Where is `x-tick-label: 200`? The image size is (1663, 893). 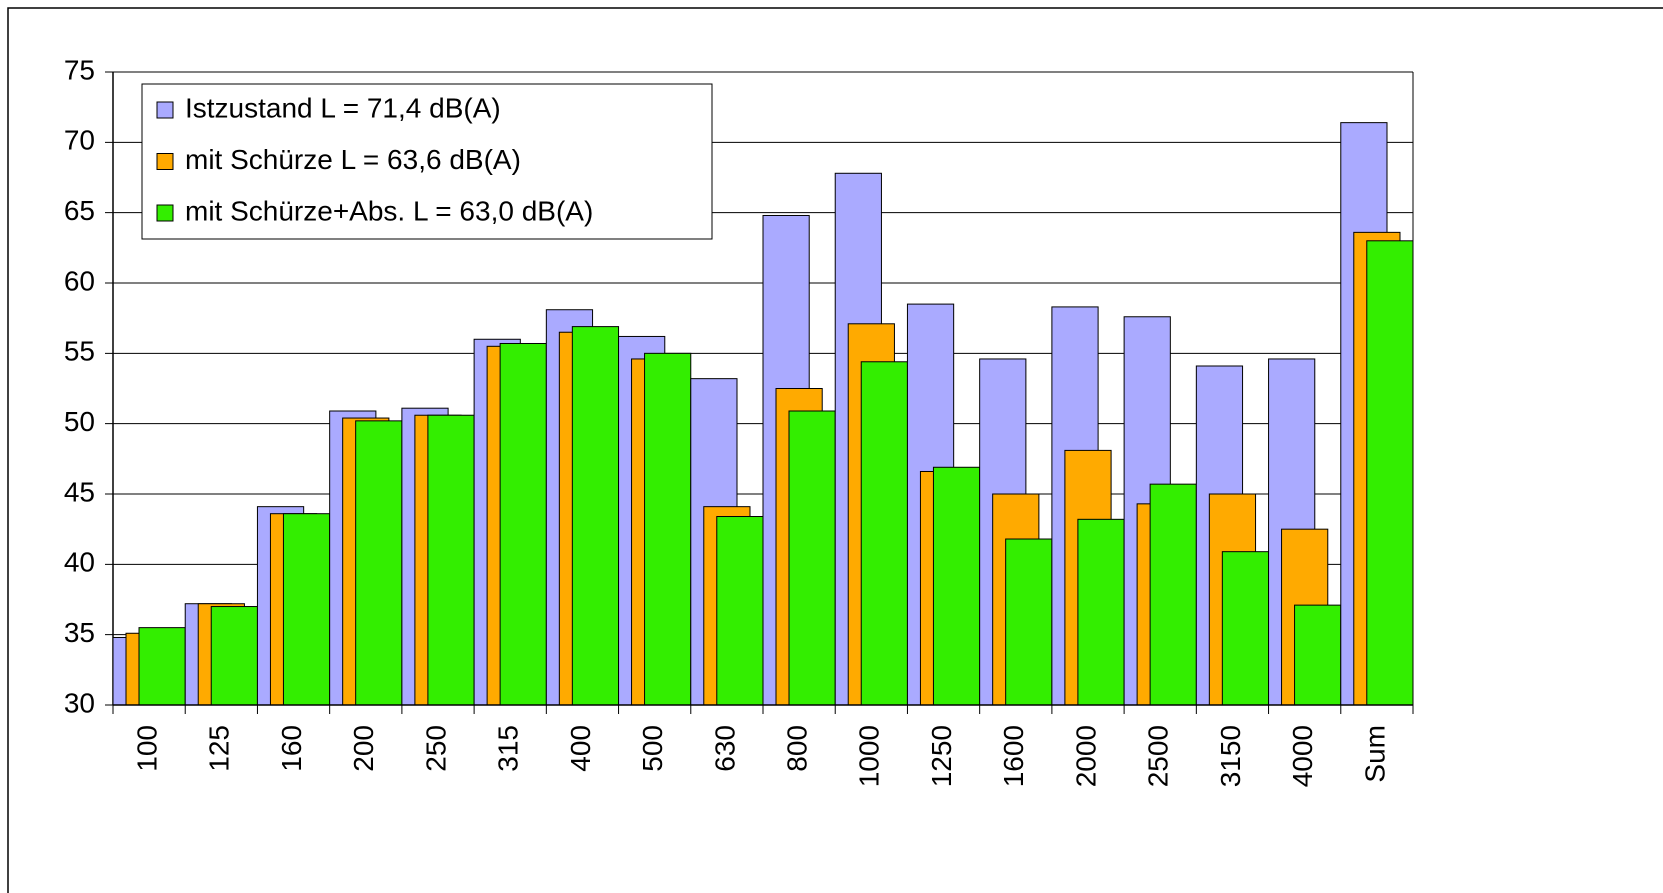 x-tick-label: 200 is located at coordinates (363, 748).